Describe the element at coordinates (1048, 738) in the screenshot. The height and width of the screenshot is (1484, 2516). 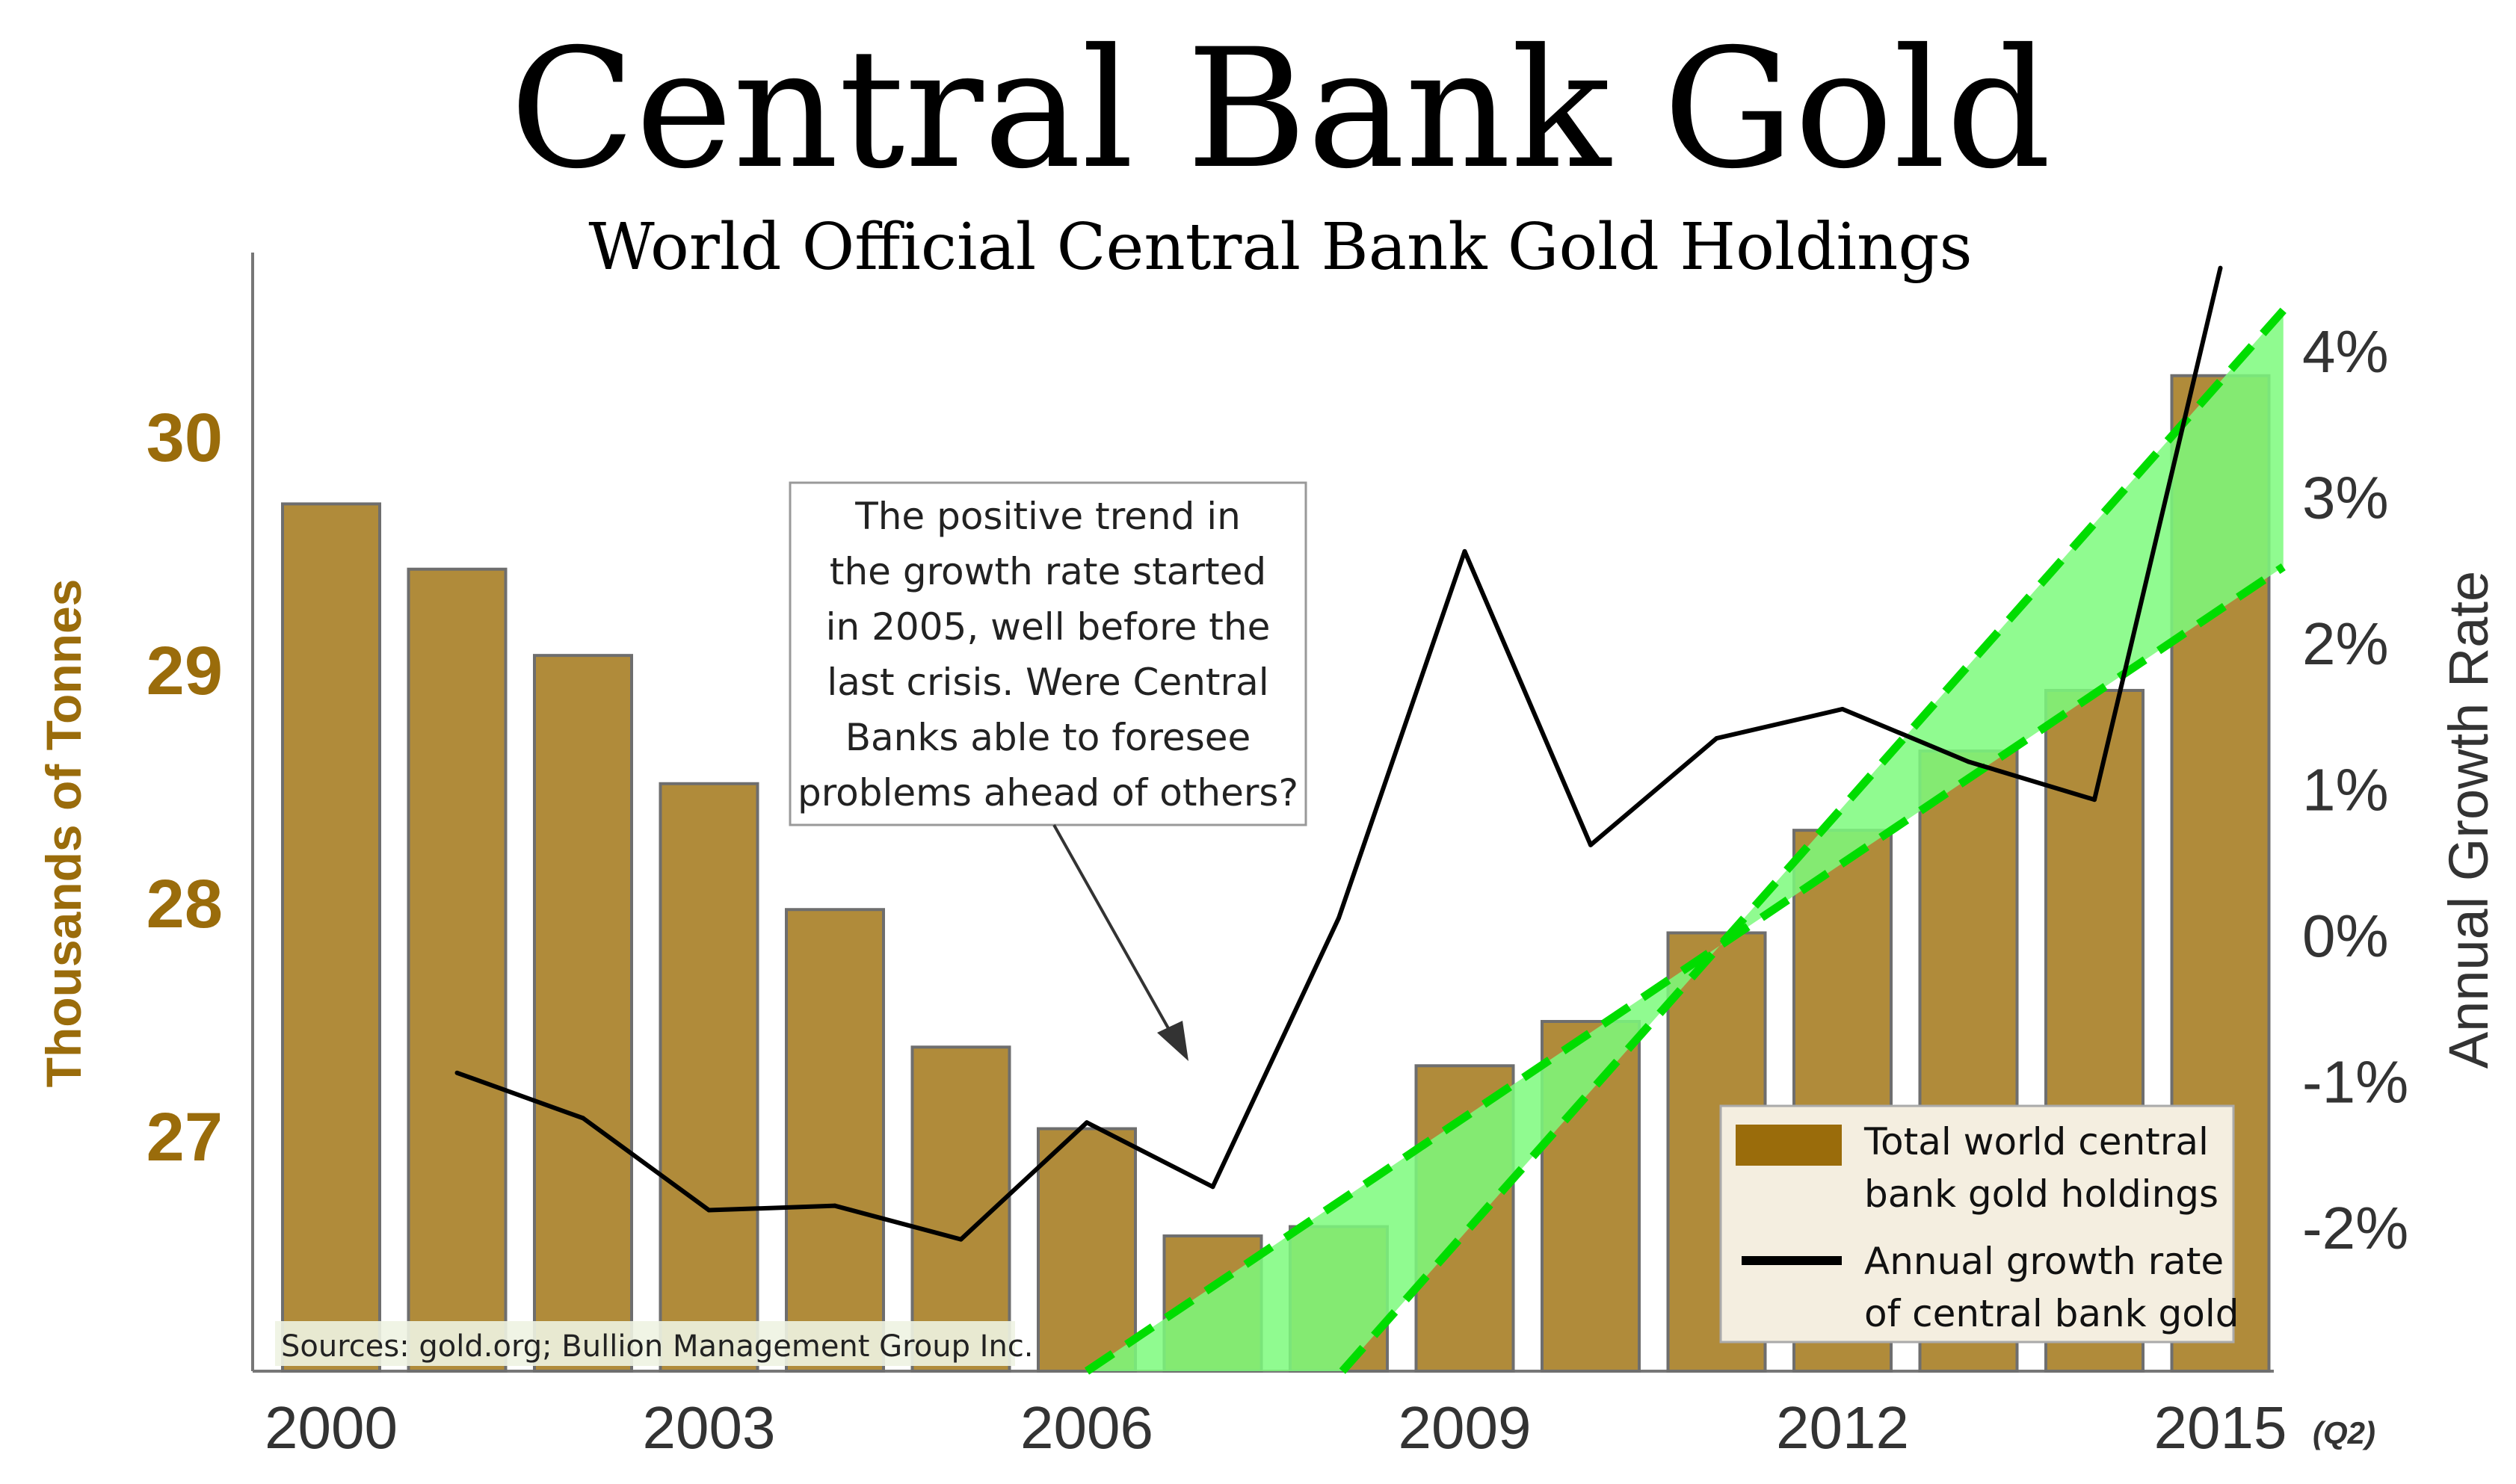
I see `callout-line-5: Banks able to foresee` at that location.